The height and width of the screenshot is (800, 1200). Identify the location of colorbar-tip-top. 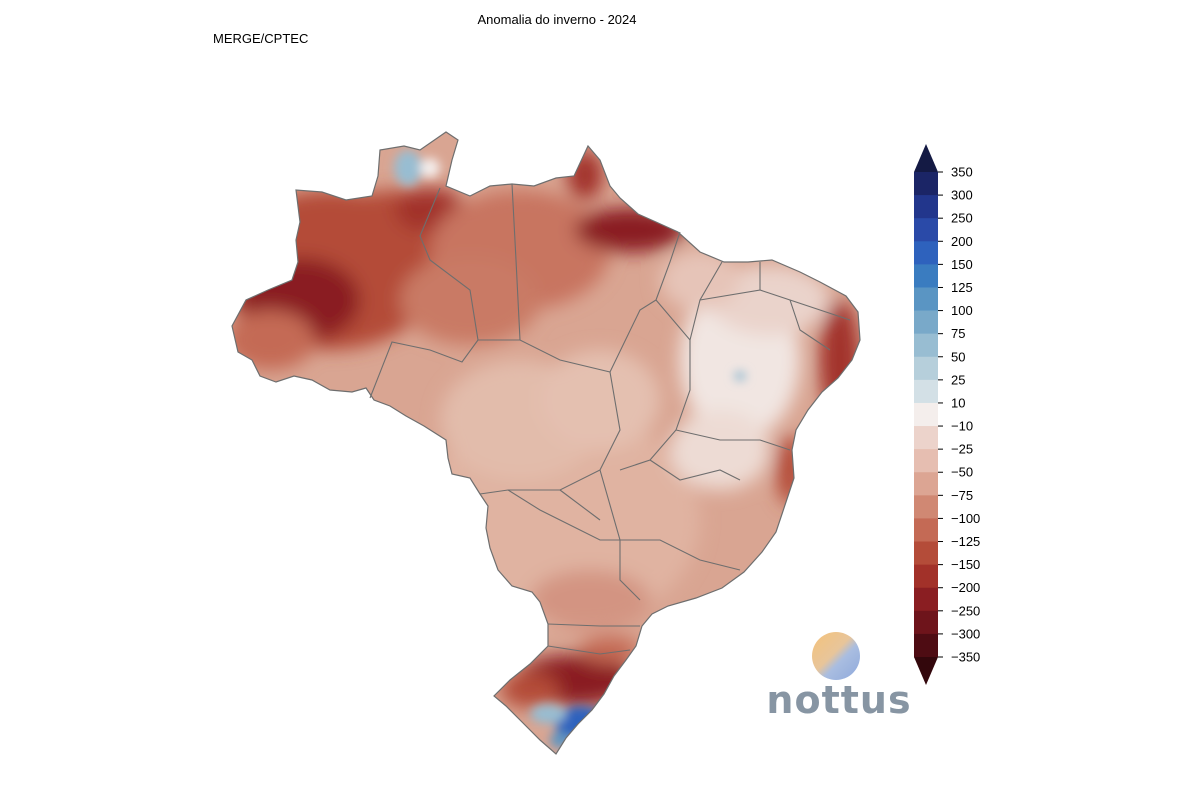
(926, 158).